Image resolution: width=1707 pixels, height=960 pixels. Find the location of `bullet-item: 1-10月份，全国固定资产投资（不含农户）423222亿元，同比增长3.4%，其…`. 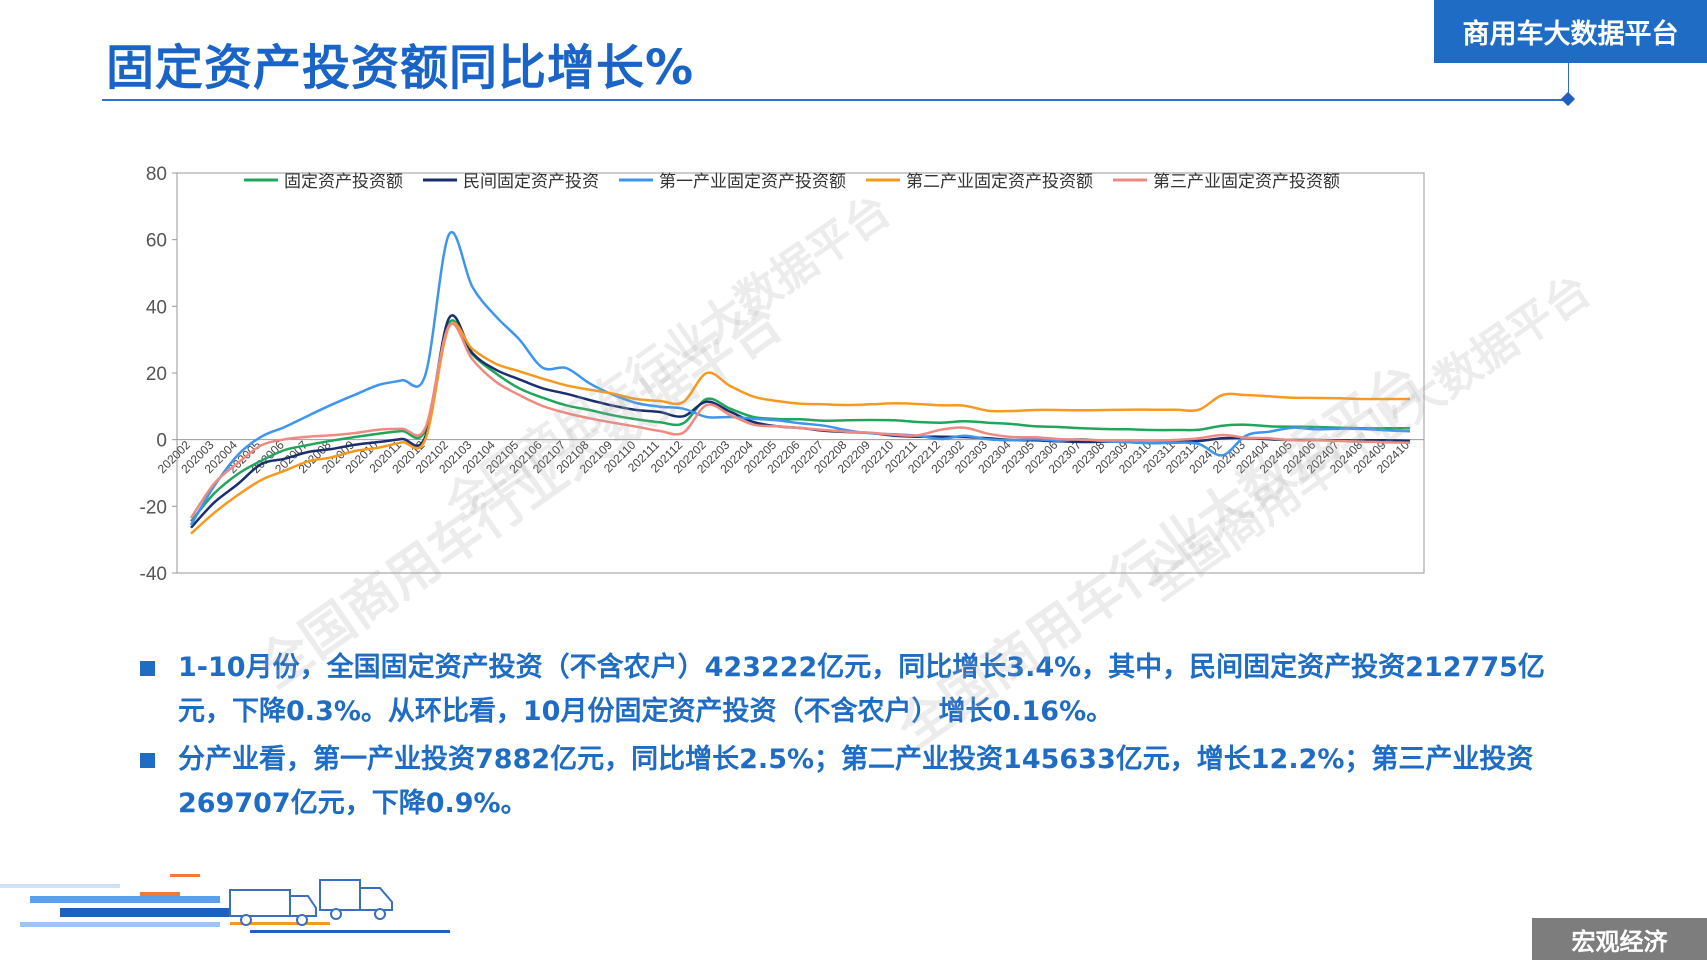

bullet-item: 1-10月份，全国固定资产投资（不含农户）423222亿元，同比增长3.4%，其… is located at coordinates (858, 690).